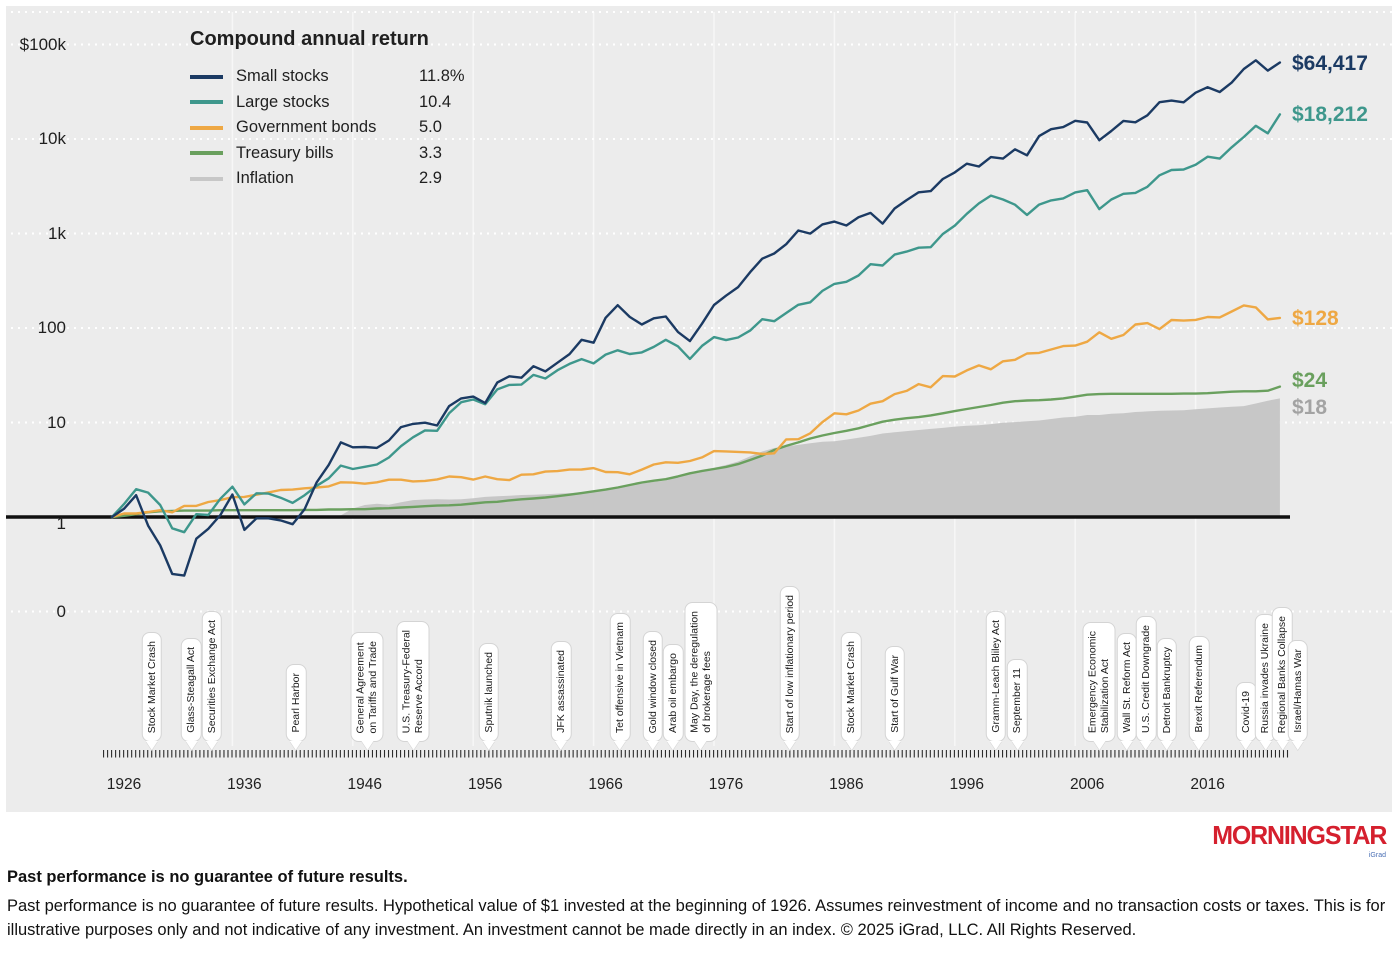 This screenshot has width=1398, height=954. Describe the element at coordinates (430, 152) in the screenshot. I see `legend-series-return: 3.3` at that location.